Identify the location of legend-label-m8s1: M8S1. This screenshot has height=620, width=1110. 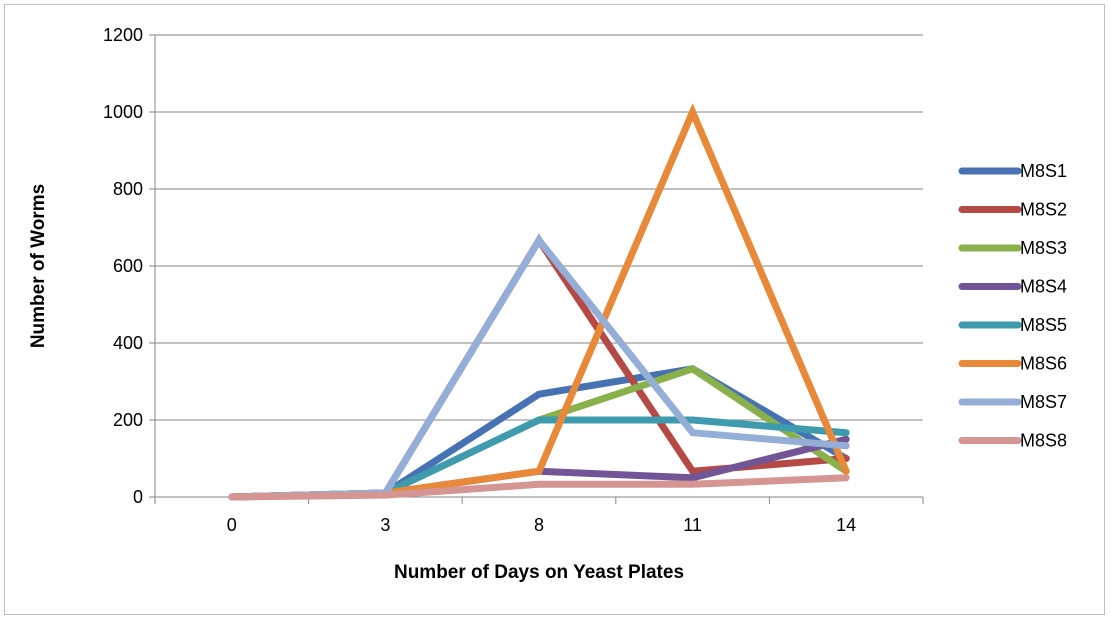
(1043, 171).